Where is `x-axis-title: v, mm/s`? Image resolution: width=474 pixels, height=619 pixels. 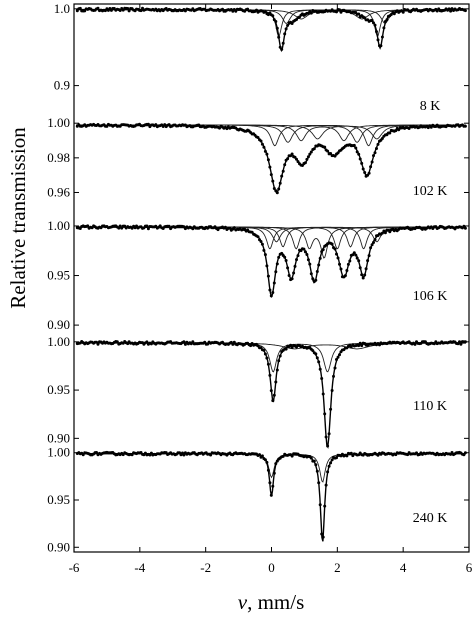
x-axis-title: v, mm/s is located at coordinates (271, 602).